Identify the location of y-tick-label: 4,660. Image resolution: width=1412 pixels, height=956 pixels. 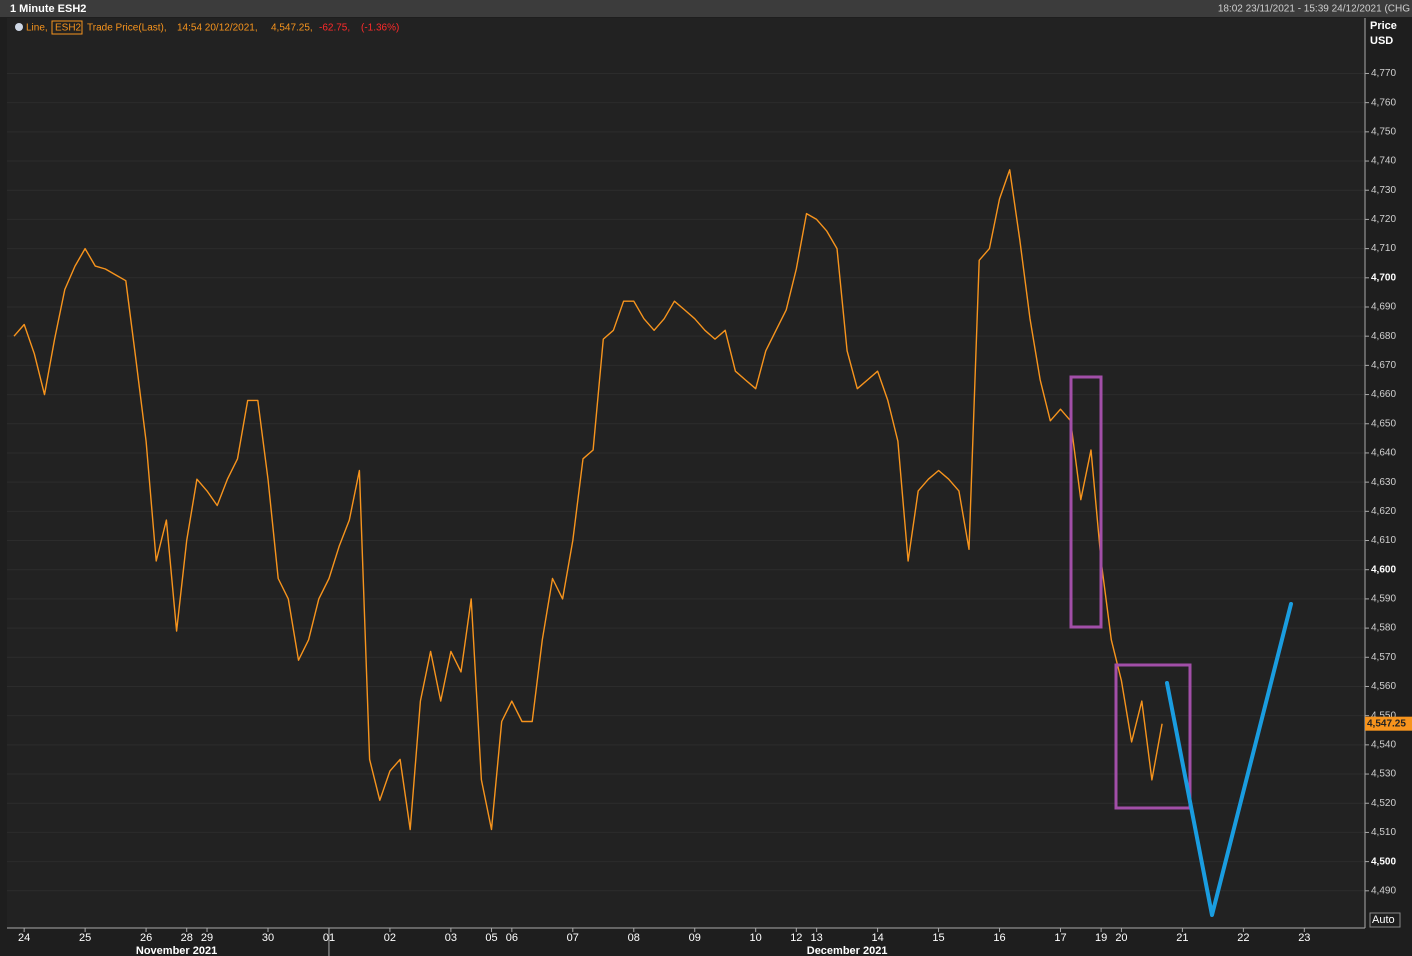
(1383, 394).